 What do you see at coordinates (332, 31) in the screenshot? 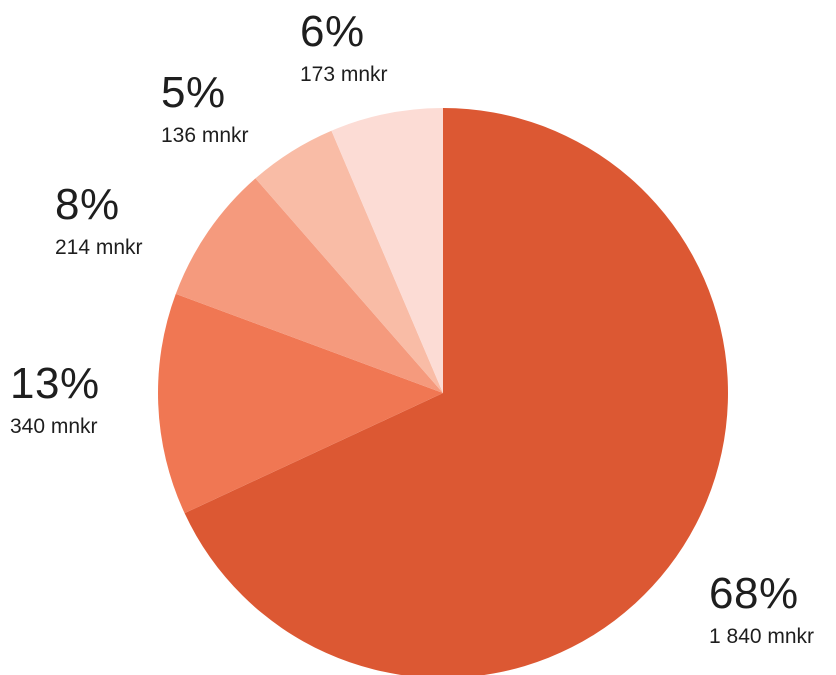
I see `slice-percent-4: 6%` at bounding box center [332, 31].